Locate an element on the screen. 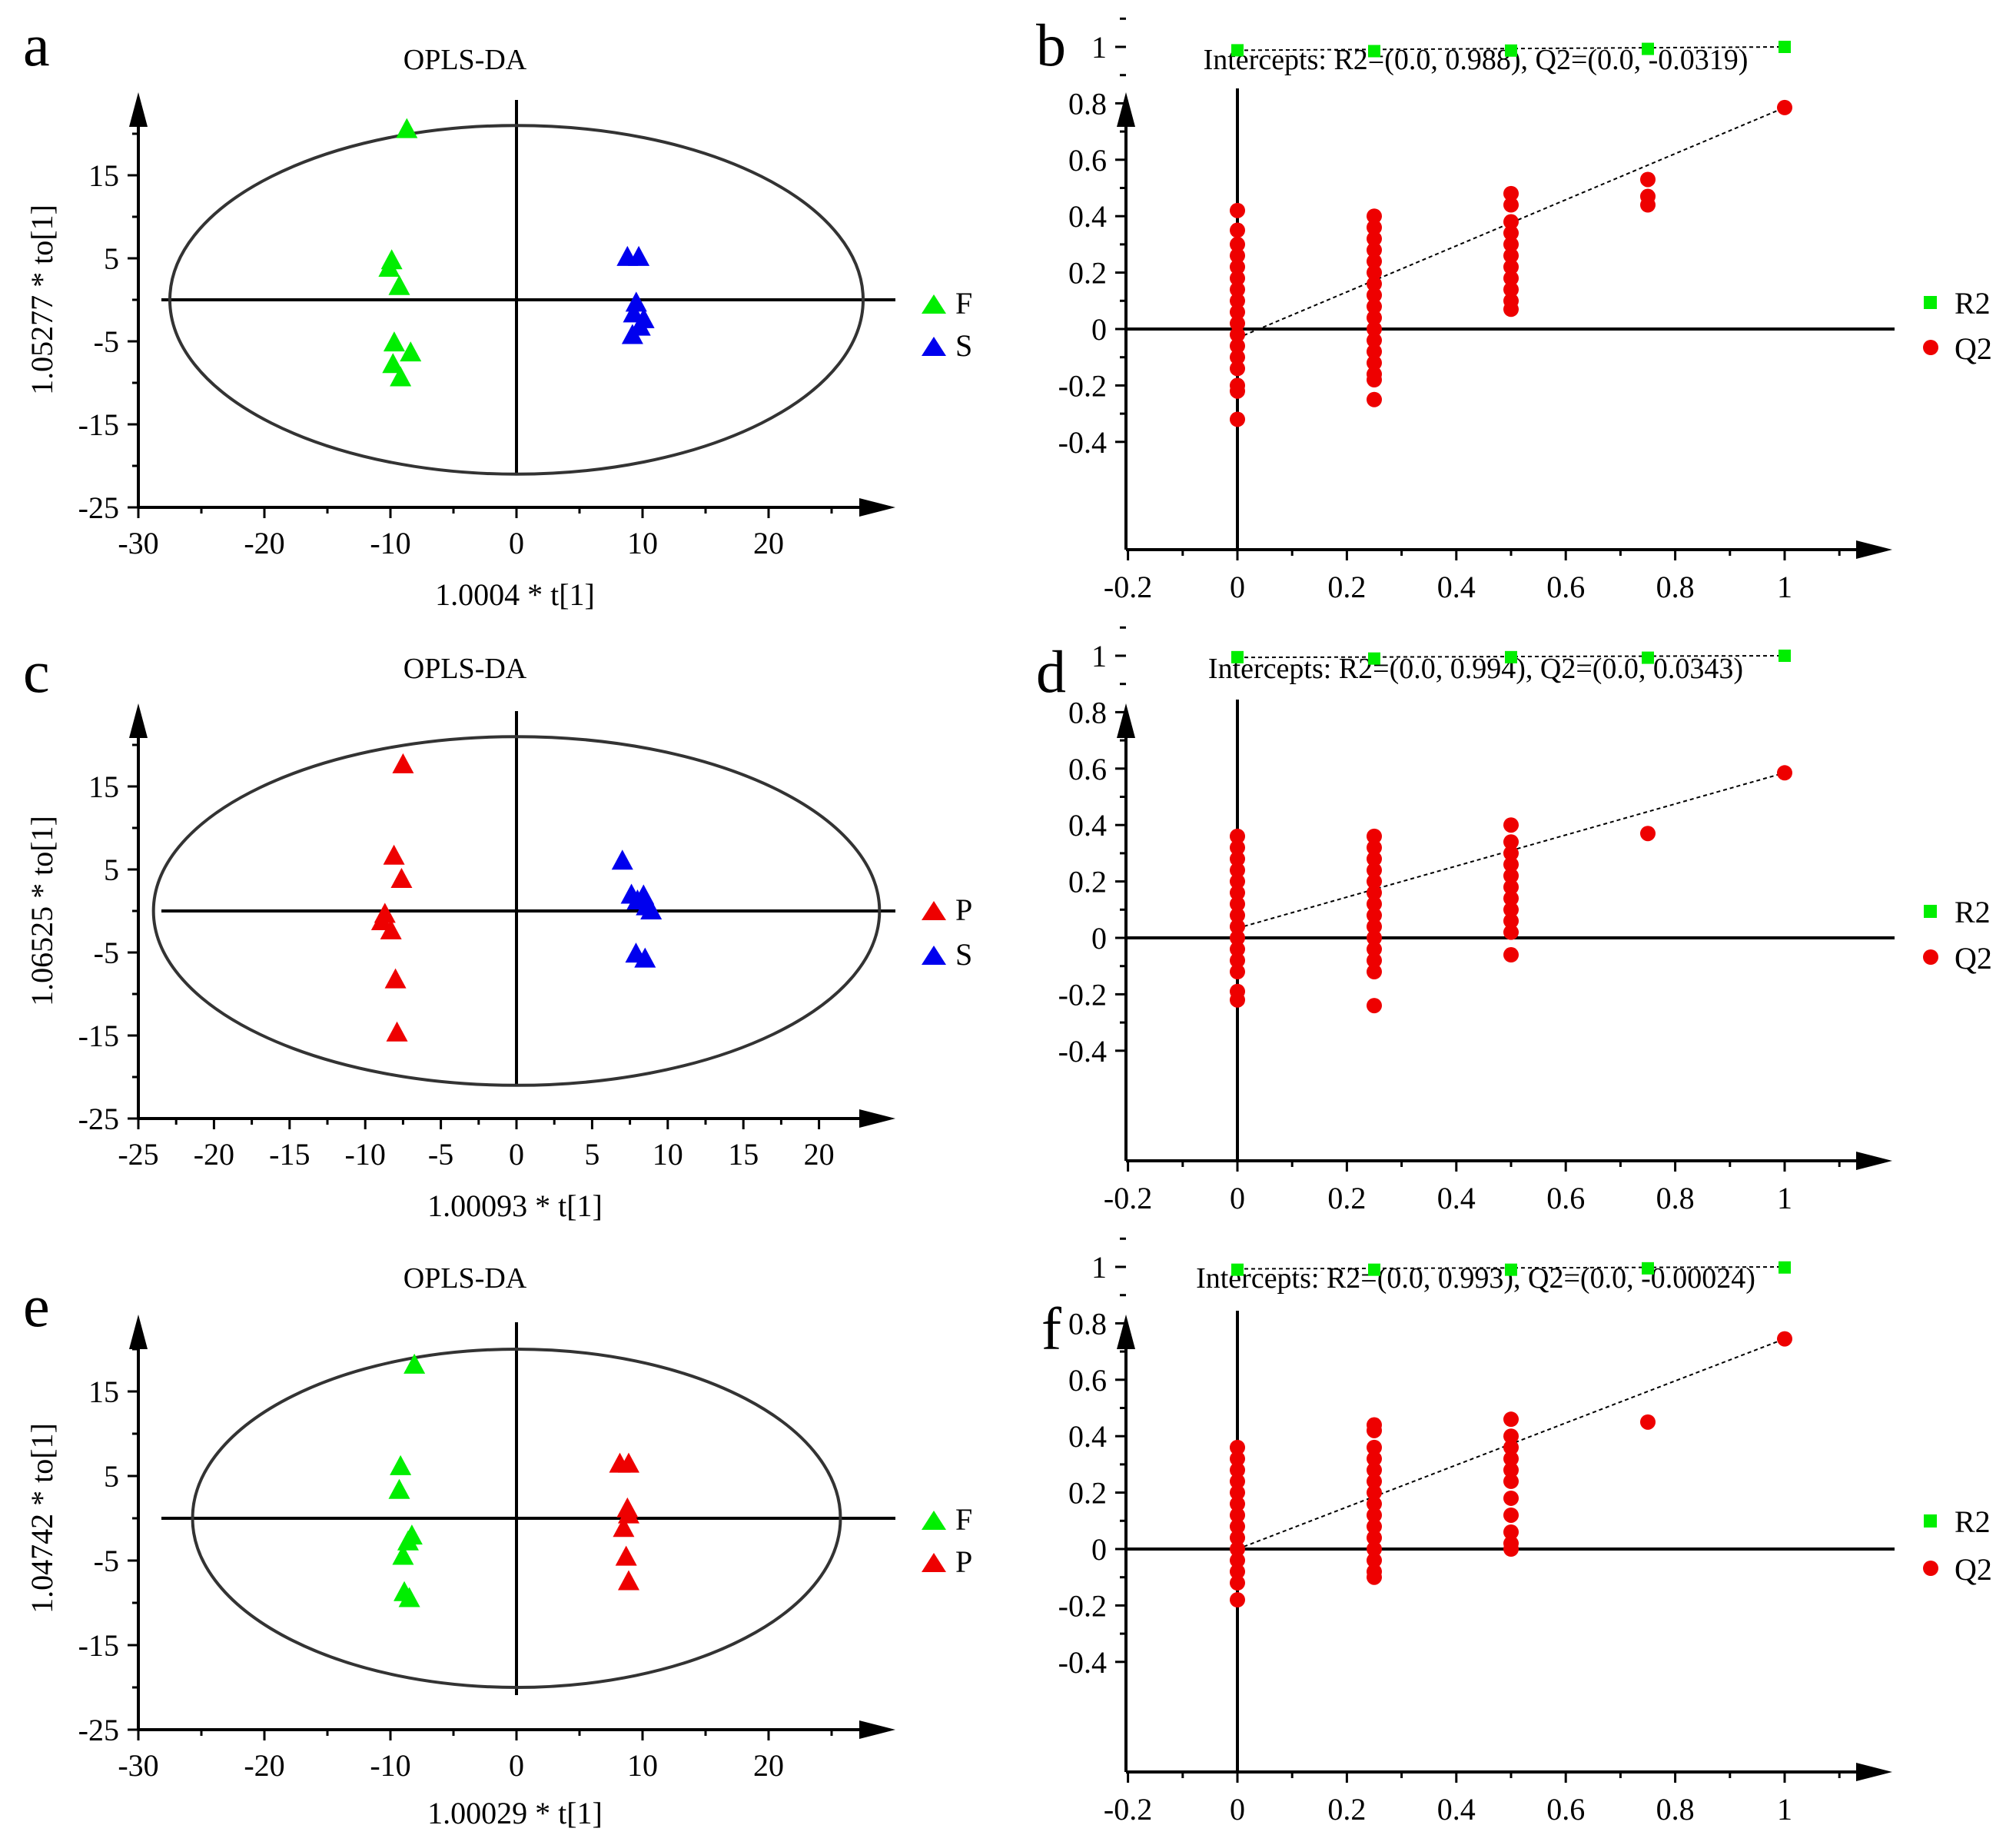 The height and width of the screenshot is (1845, 2016). y-tick-label: 1 is located at coordinates (1099, 1267).